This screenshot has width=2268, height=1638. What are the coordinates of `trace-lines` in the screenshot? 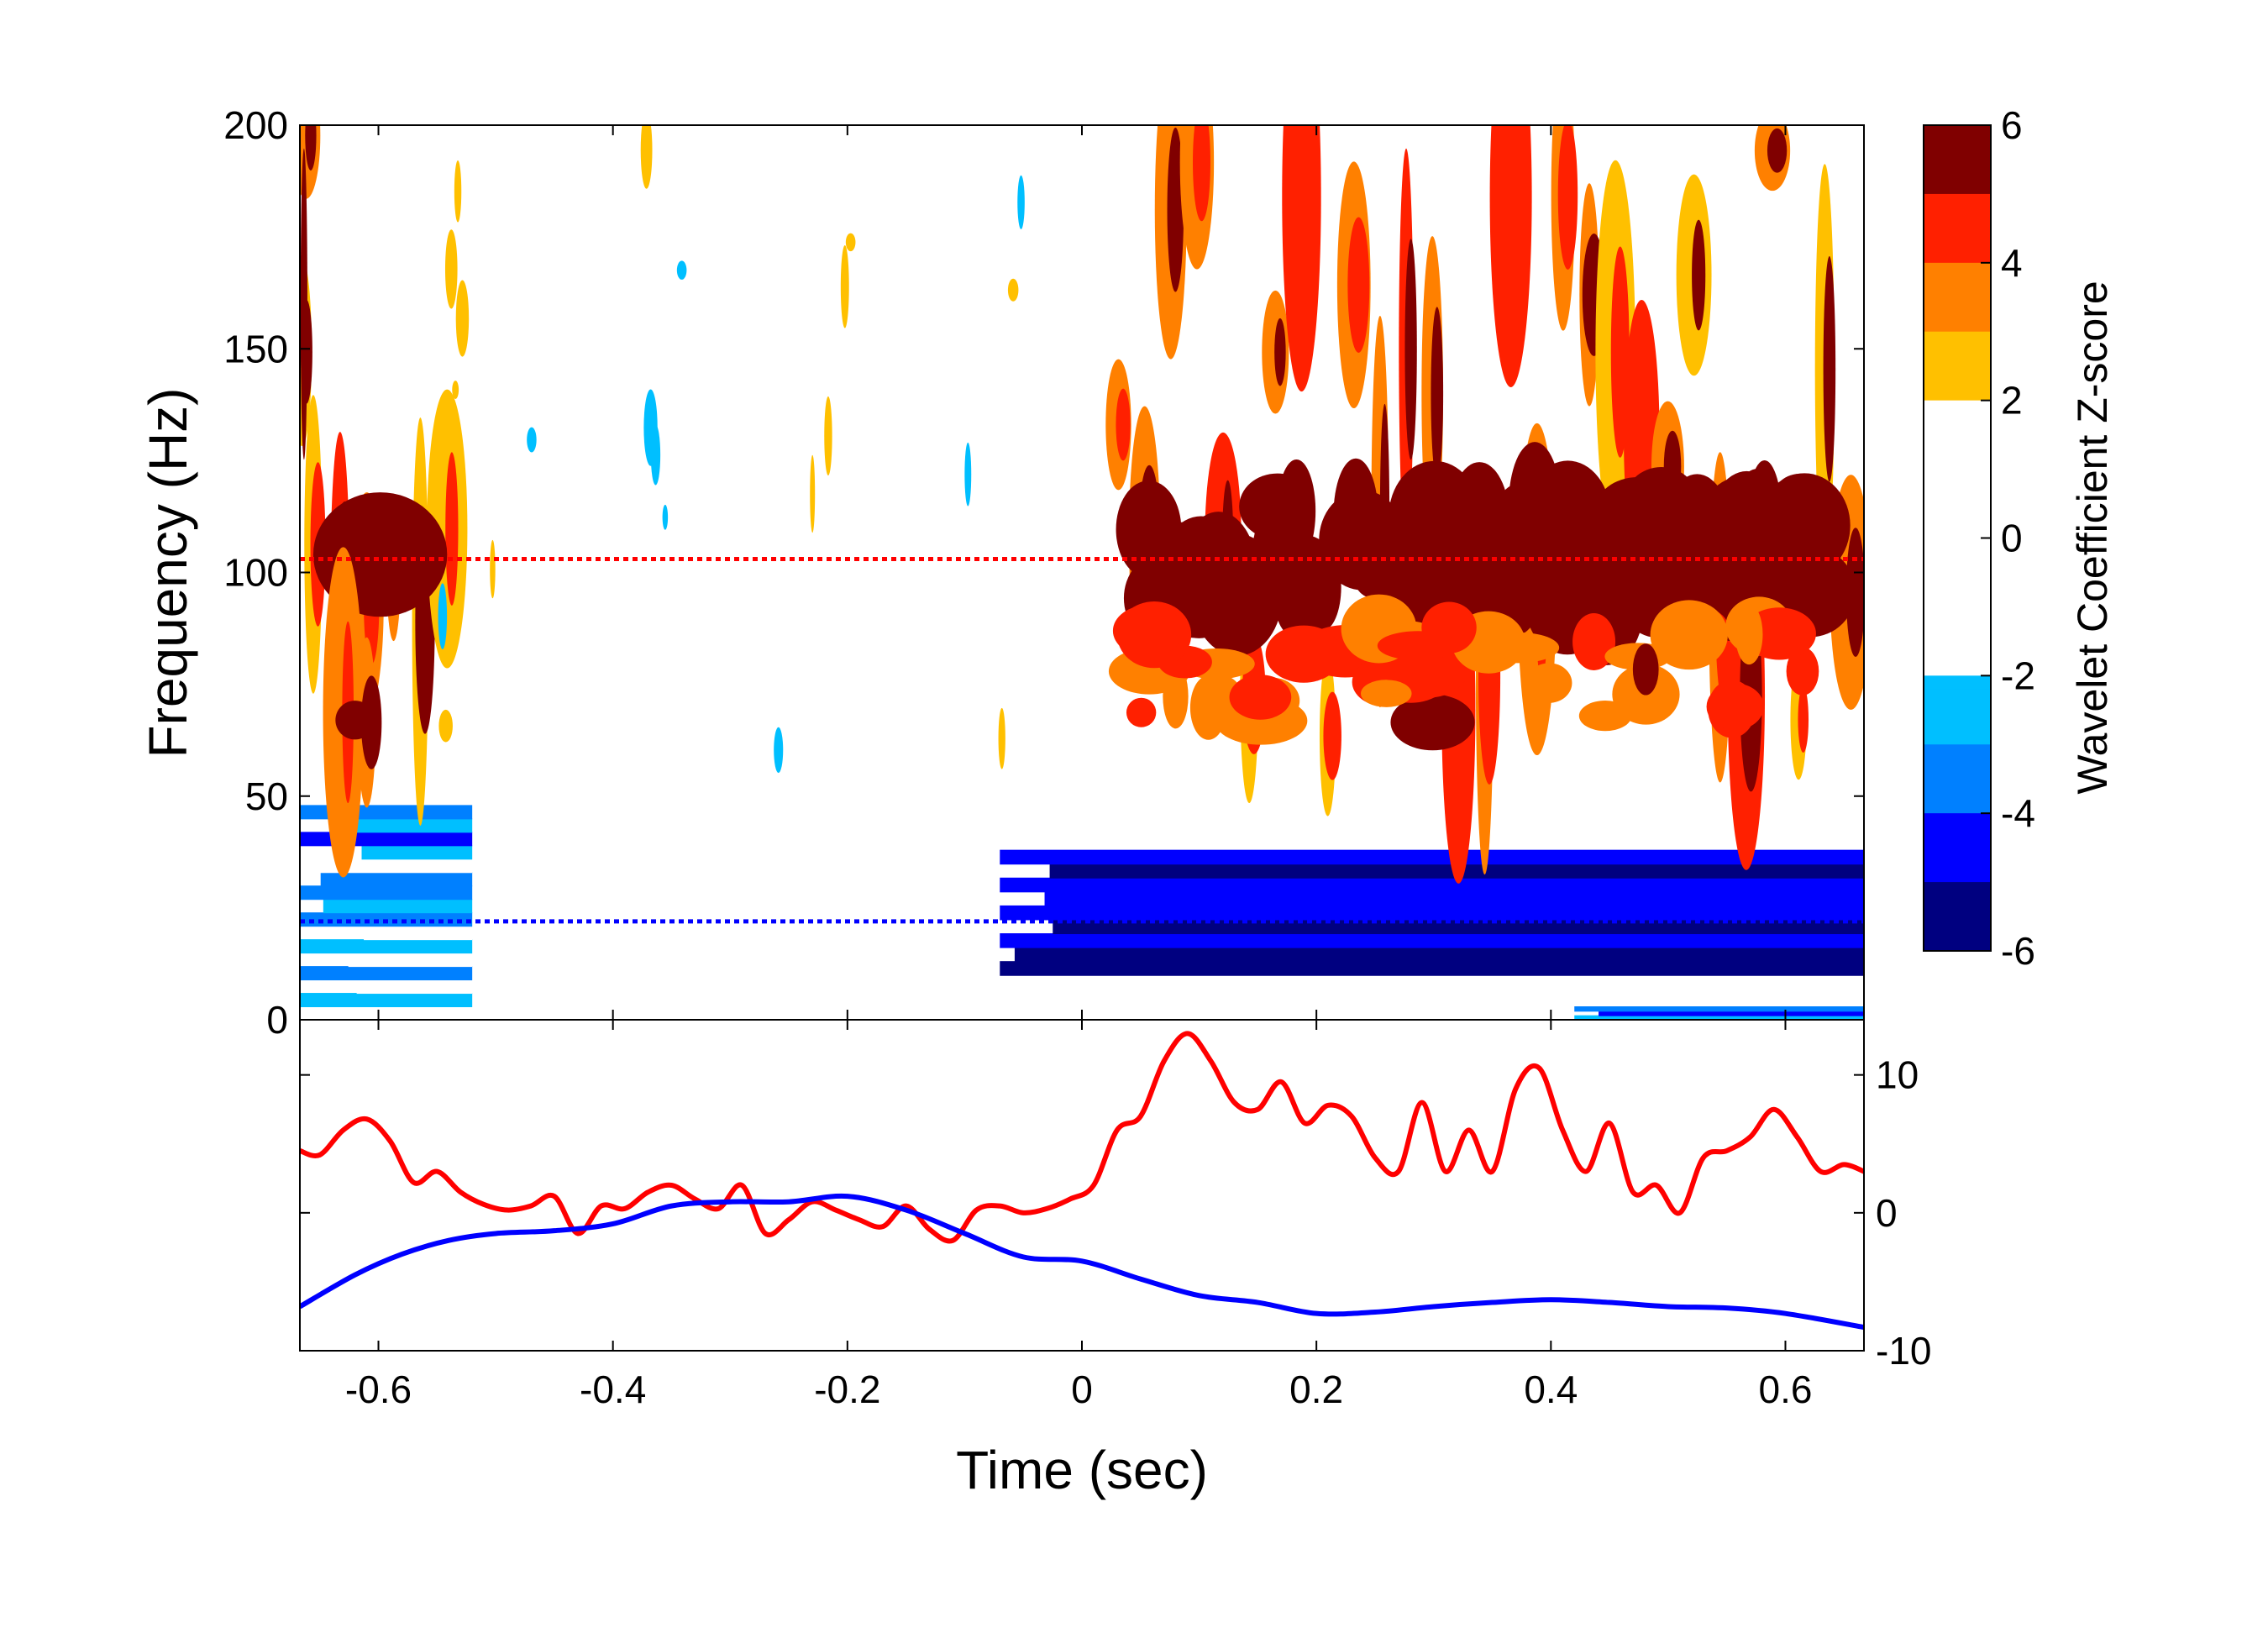 It's located at (1082, 1181).